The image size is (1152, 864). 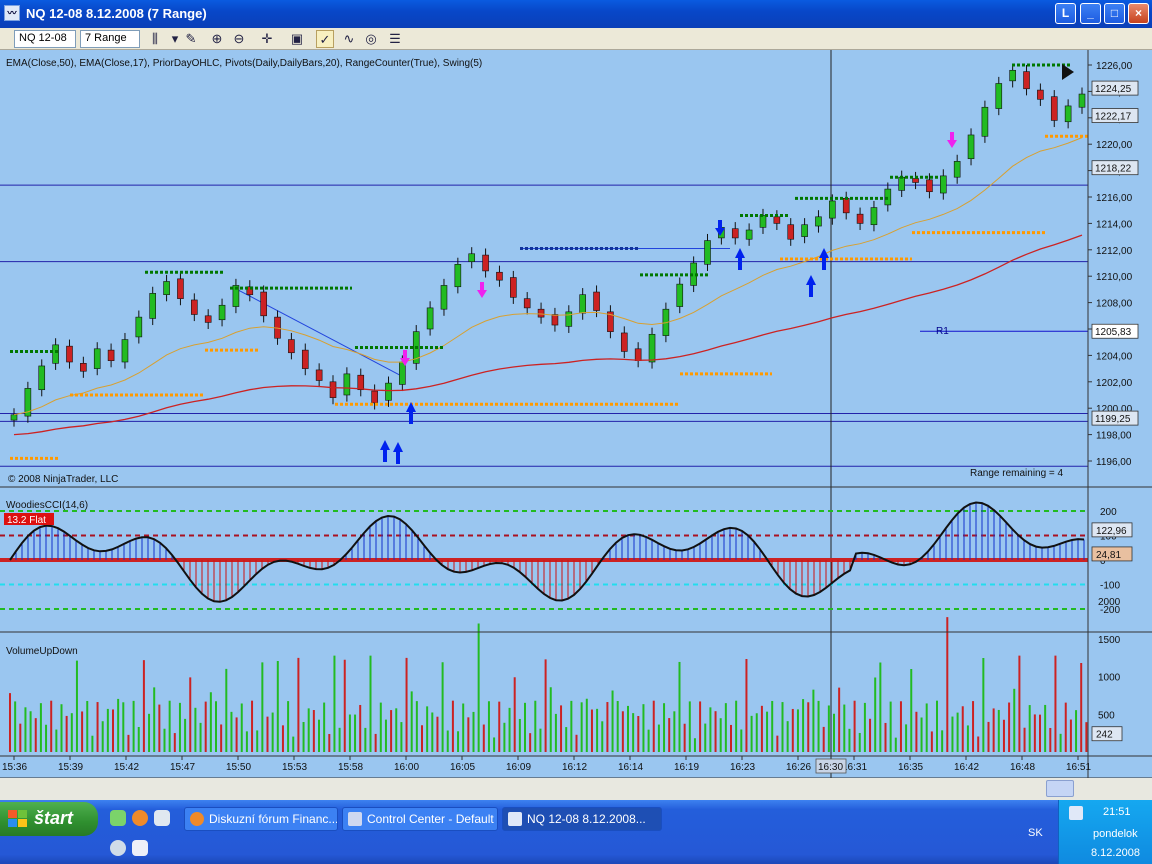 I want to click on system-tray: 21:51 pondelok 8.12.2008, so click(x=1105, y=832).